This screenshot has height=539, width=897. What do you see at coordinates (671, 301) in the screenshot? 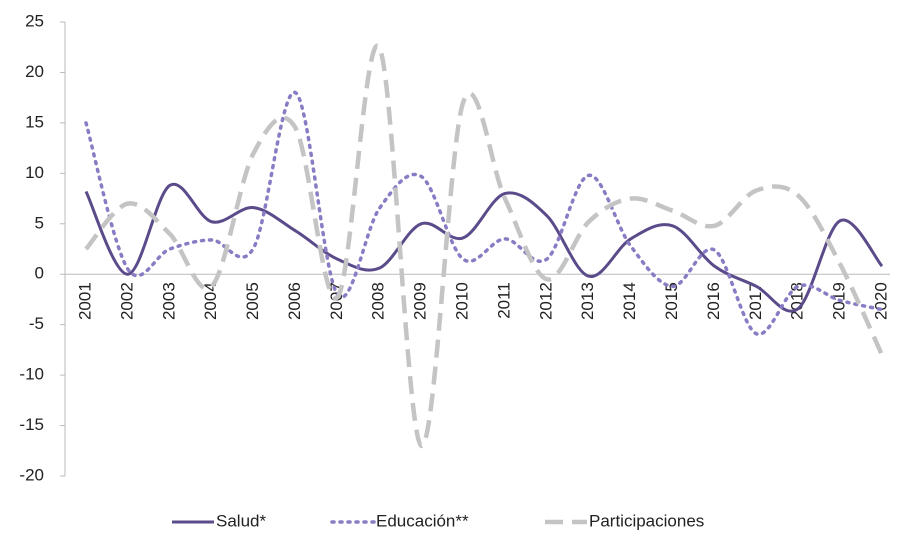
I see `x-tick-label: 2015` at bounding box center [671, 301].